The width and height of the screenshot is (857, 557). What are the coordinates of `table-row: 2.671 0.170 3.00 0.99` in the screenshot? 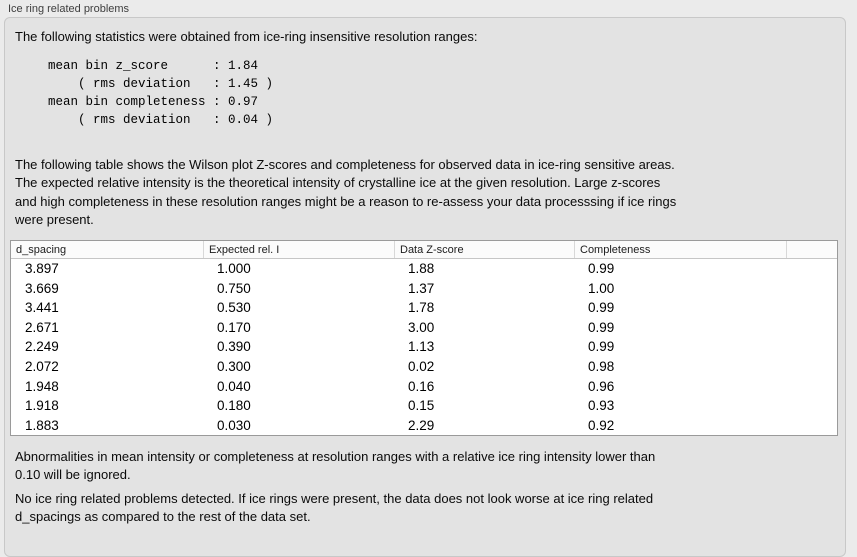 It's located at (424, 328).